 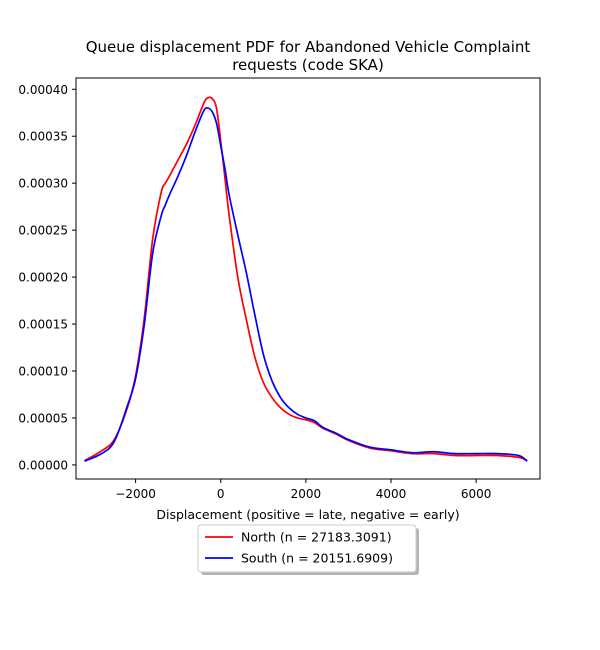 What do you see at coordinates (476, 494) in the screenshot?
I see `x-tick-label: 6000` at bounding box center [476, 494].